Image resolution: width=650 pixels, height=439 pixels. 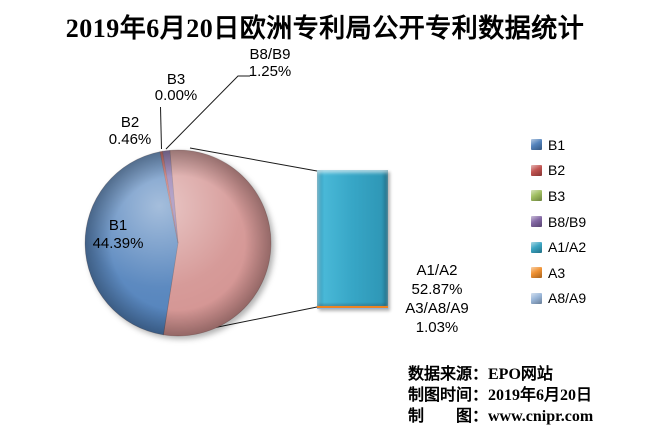 I want to click on legend-label: A3, so click(x=557, y=272).